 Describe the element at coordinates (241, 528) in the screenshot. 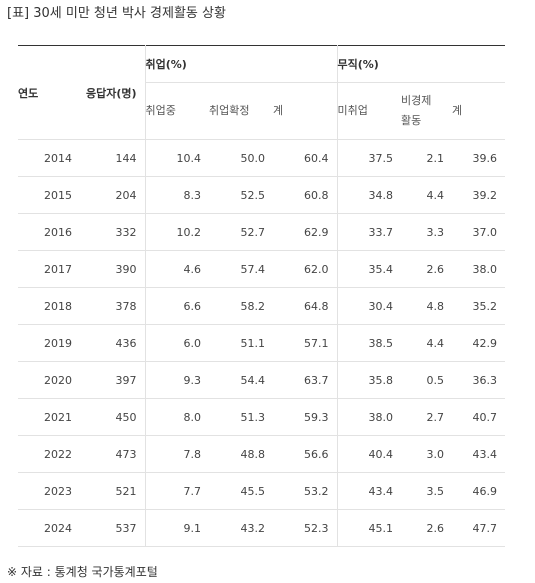

I see `cell-employed-confirmed: 43.2` at that location.